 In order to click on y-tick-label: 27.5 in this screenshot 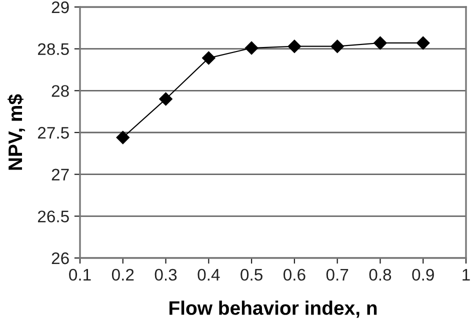, I will do `click(53, 132)`.